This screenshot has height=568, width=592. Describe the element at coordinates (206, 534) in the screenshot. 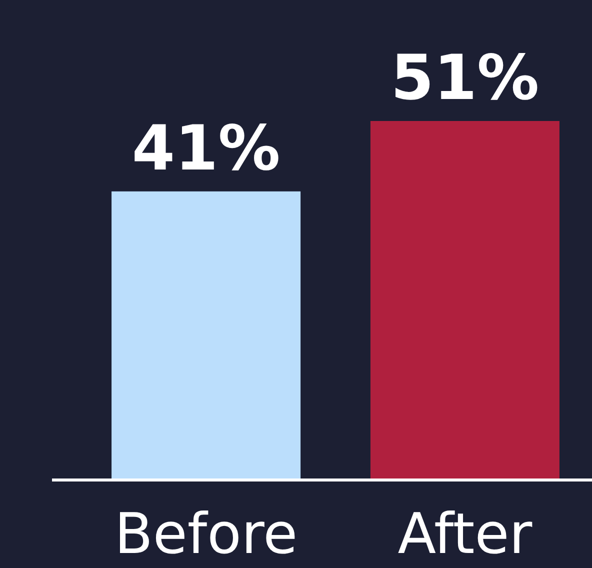

I see `x-tick-label: Before` at that location.